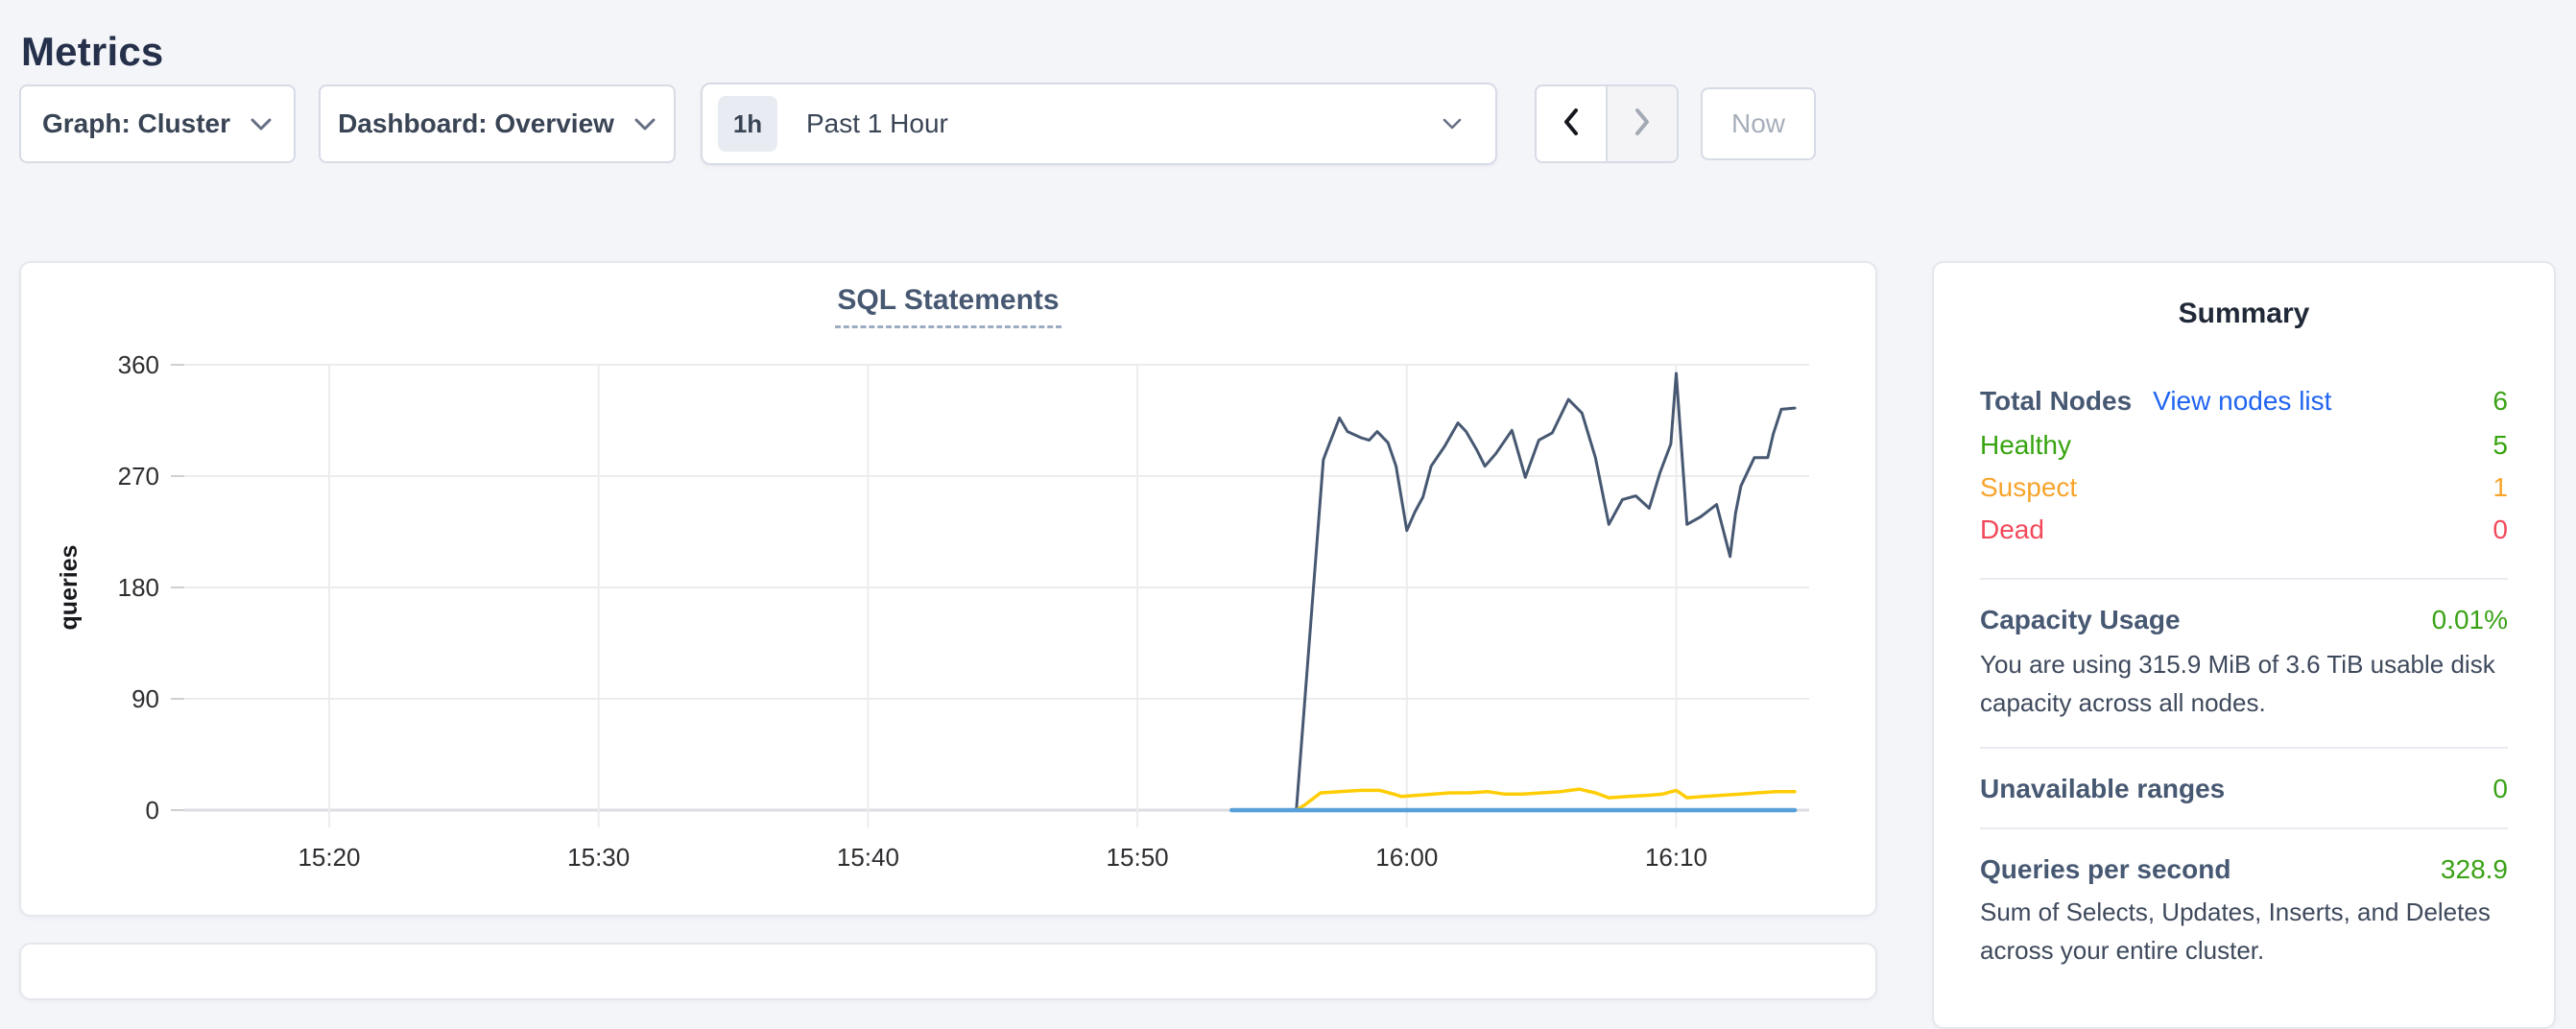 This screenshot has height=1029, width=2576. I want to click on dashboard-dropdown: Dashboard: Overview, so click(497, 123).